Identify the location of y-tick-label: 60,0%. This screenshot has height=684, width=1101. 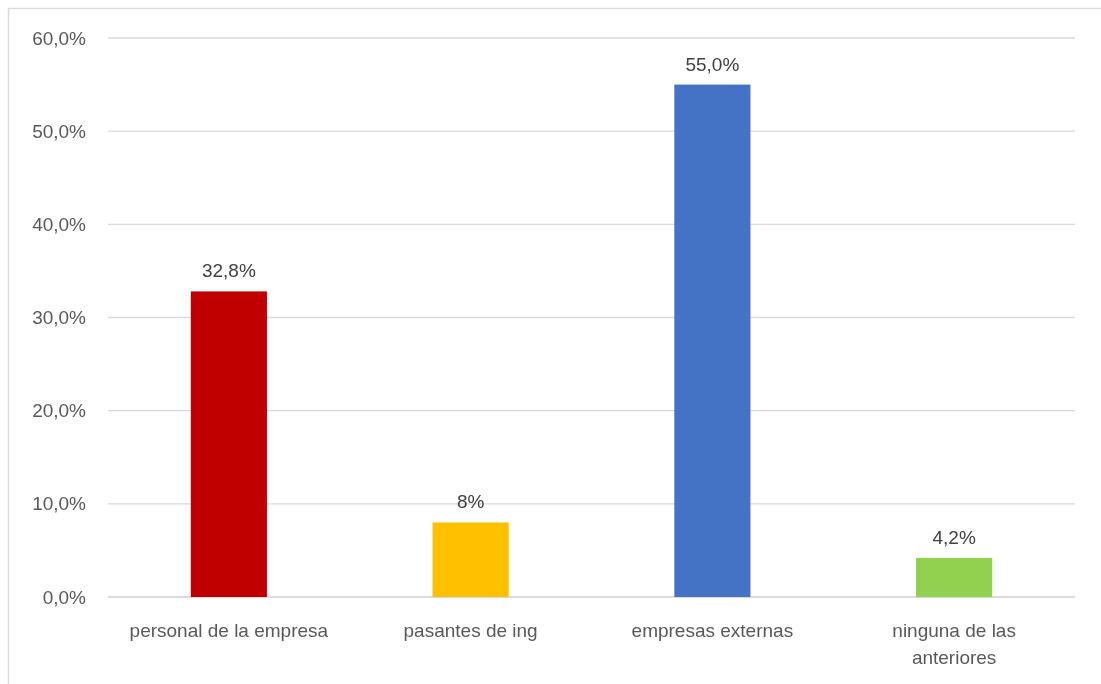
(59, 38).